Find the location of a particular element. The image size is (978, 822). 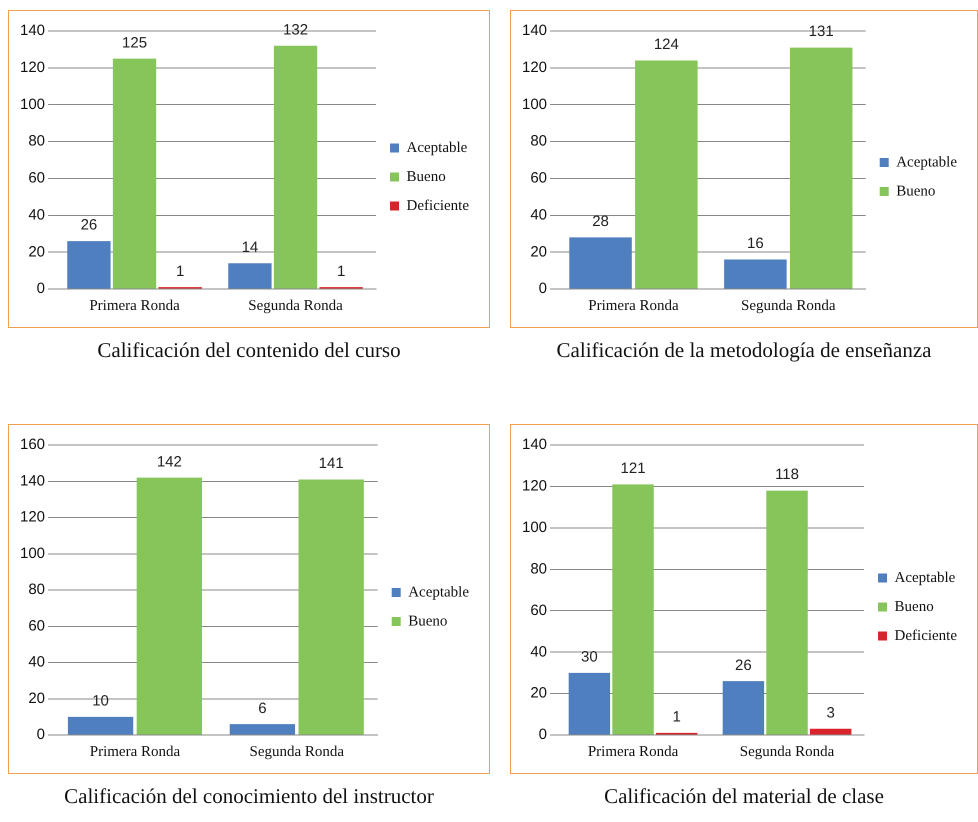

data-label: 118 is located at coordinates (787, 475).